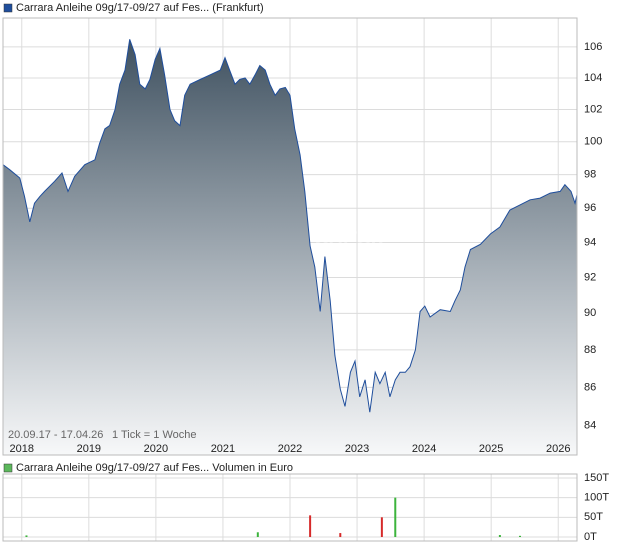 The width and height of the screenshot is (620, 546). Describe the element at coordinates (424, 449) in the screenshot. I see `x-tick-label: 2024` at that location.